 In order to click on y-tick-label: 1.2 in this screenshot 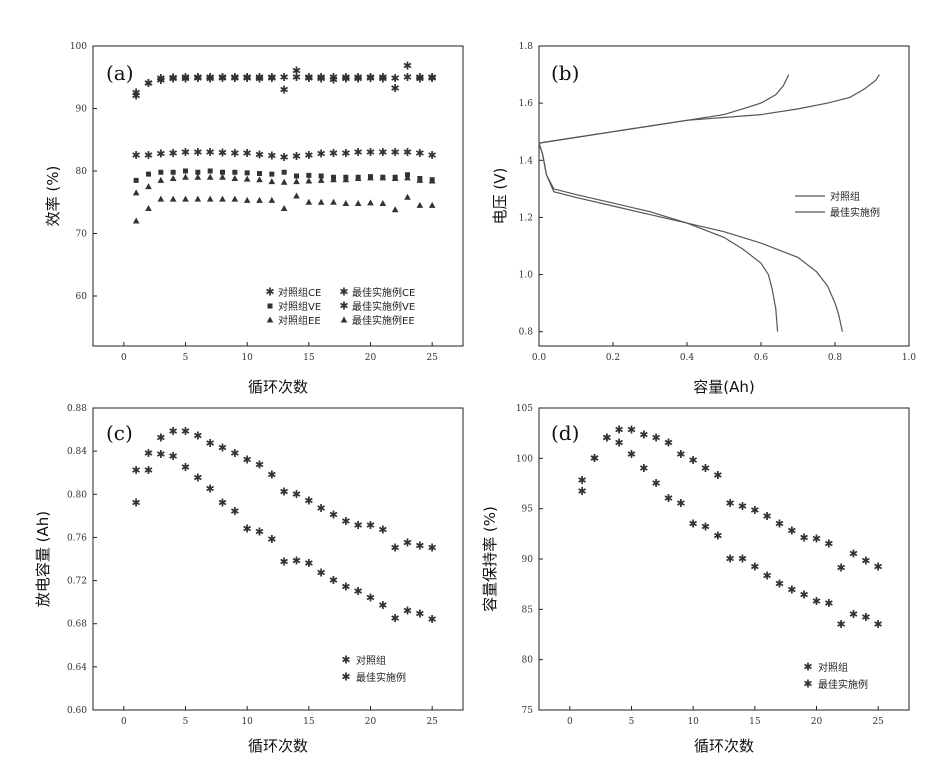, I will do `click(526, 218)`.